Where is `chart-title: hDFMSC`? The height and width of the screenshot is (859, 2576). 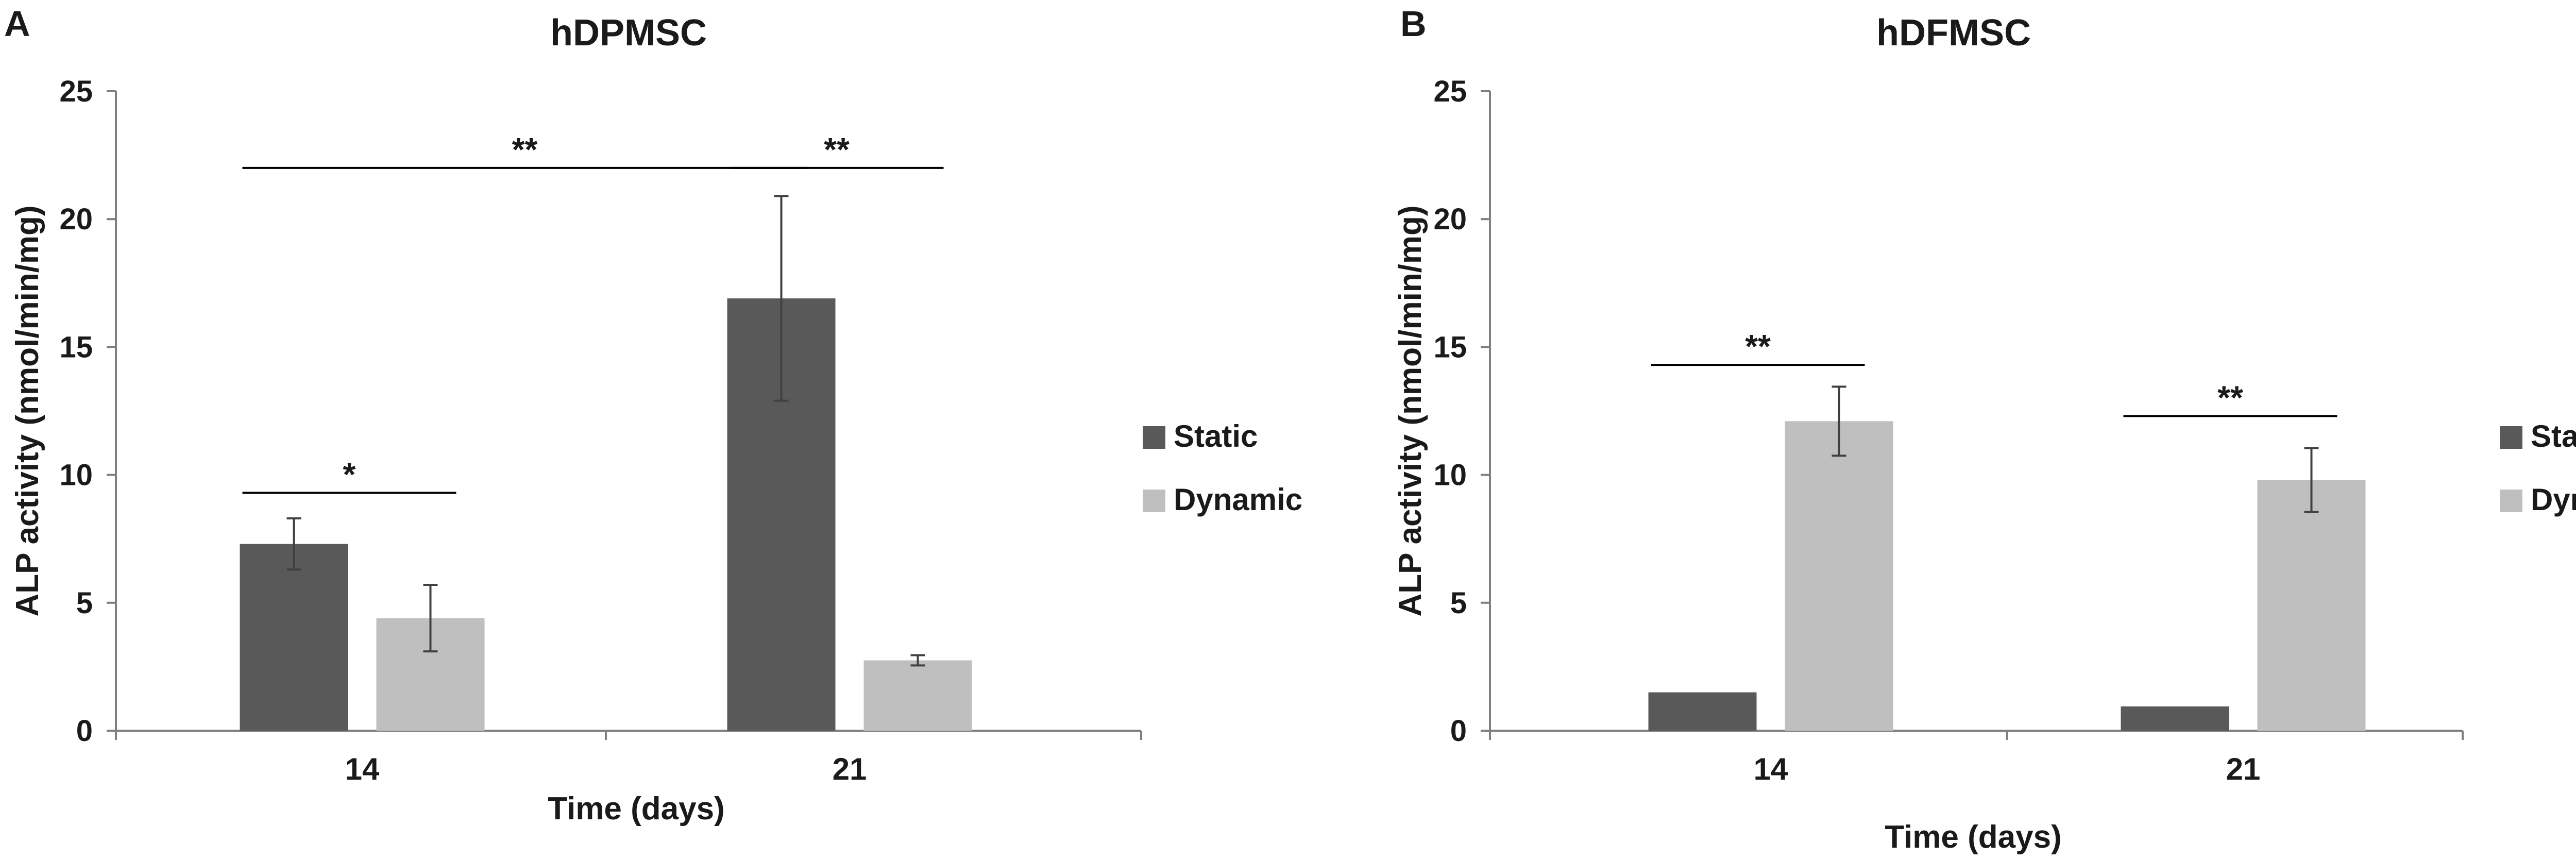
chart-title: hDFMSC is located at coordinates (1953, 33).